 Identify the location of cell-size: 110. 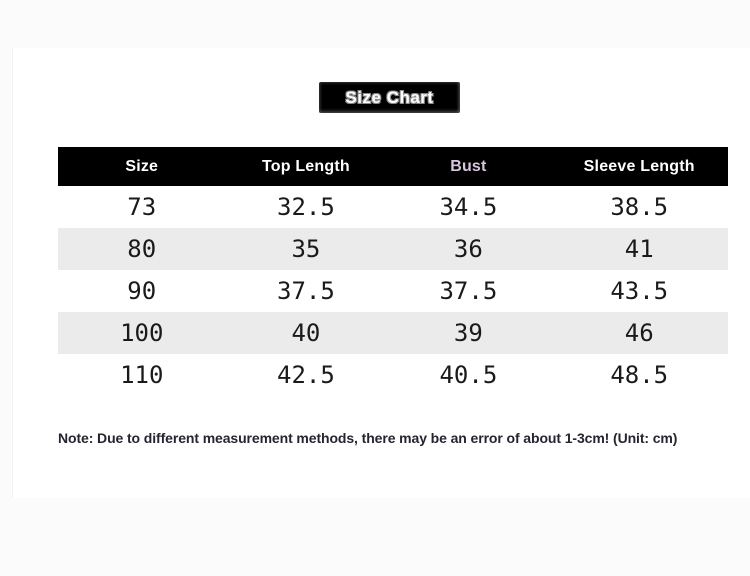
(142, 375).